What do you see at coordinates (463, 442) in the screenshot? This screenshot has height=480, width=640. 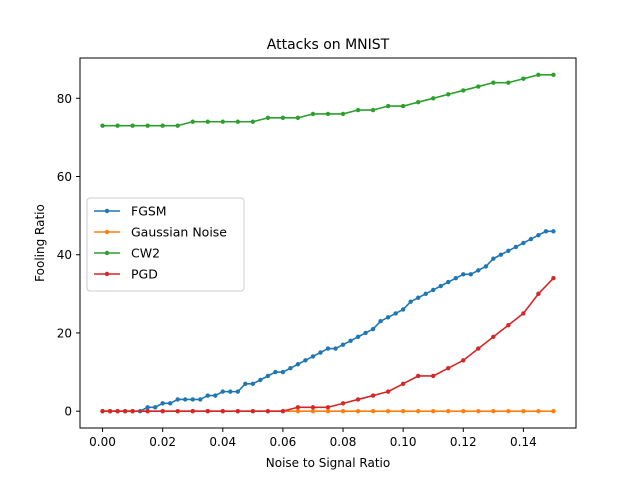 I see `x-tick-label: 0.12` at bounding box center [463, 442].